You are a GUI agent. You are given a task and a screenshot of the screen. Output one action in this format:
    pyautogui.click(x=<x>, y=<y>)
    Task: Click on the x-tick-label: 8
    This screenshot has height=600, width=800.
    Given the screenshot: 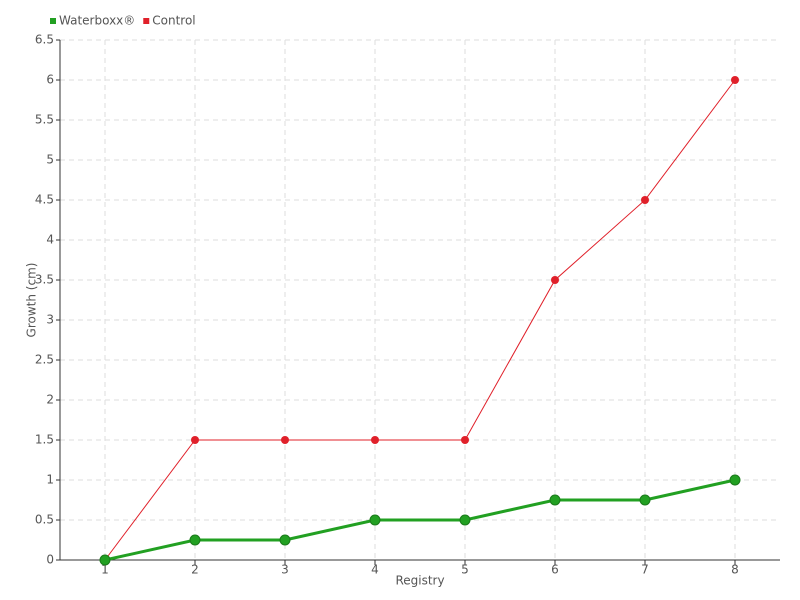 What is the action you would take?
    pyautogui.click(x=735, y=570)
    